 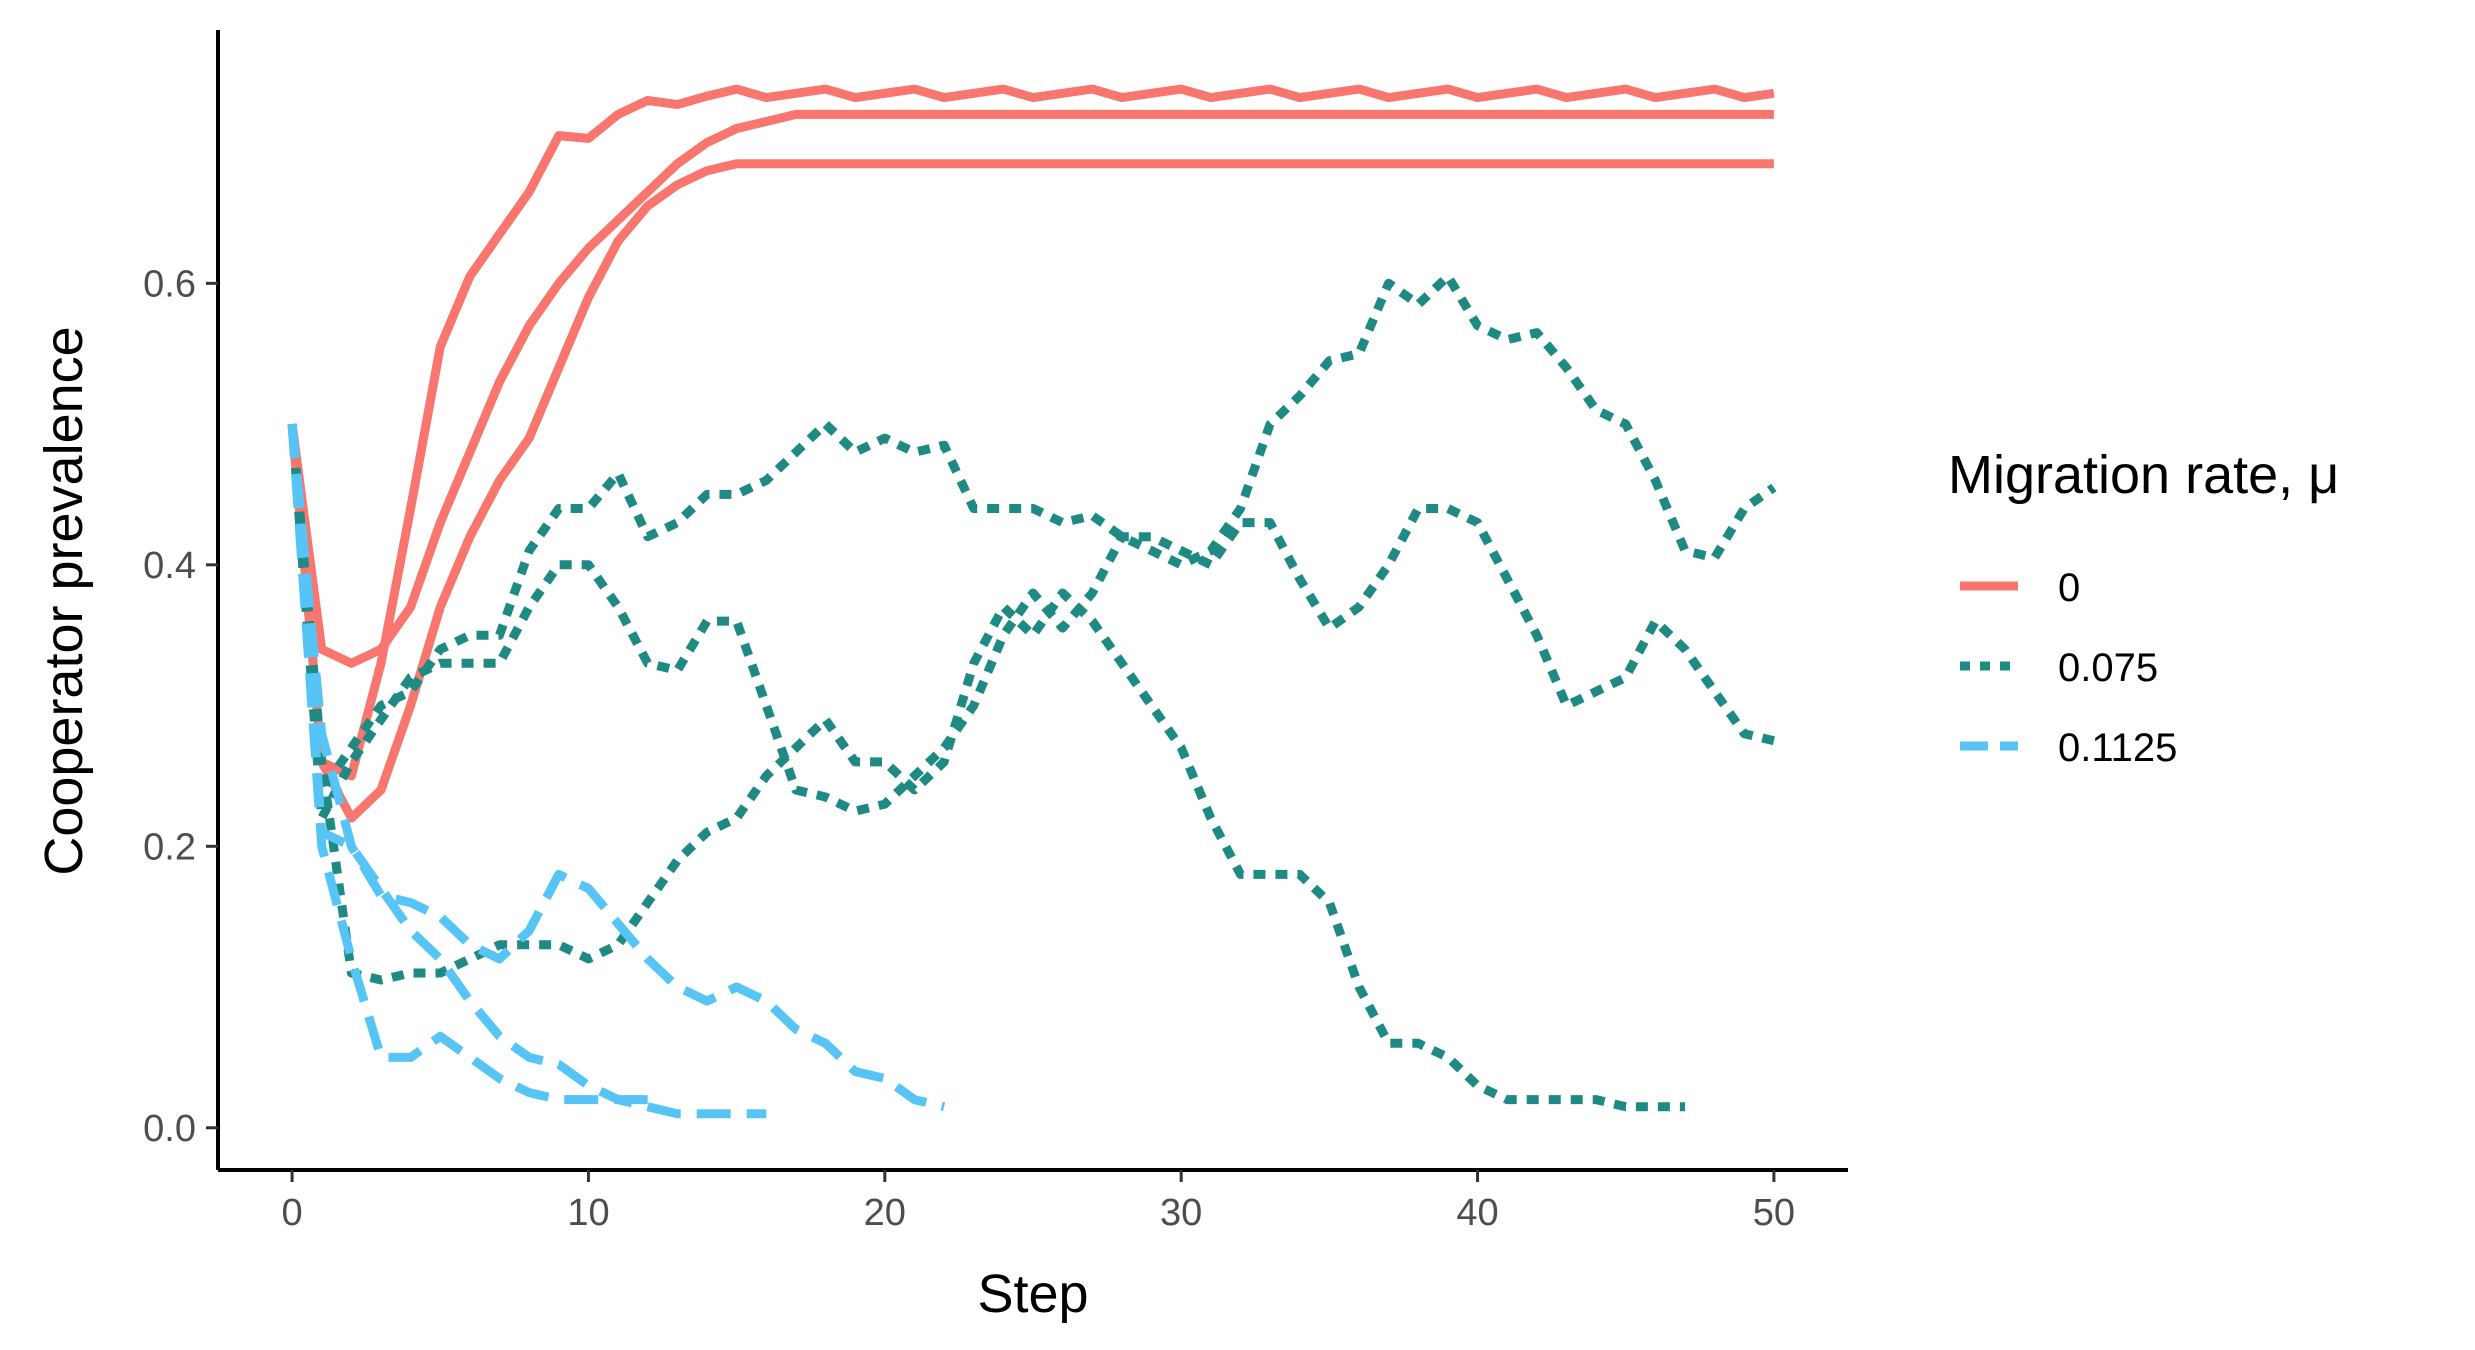 What do you see at coordinates (169, 847) in the screenshot?
I see `y-tick-label: 0.2` at bounding box center [169, 847].